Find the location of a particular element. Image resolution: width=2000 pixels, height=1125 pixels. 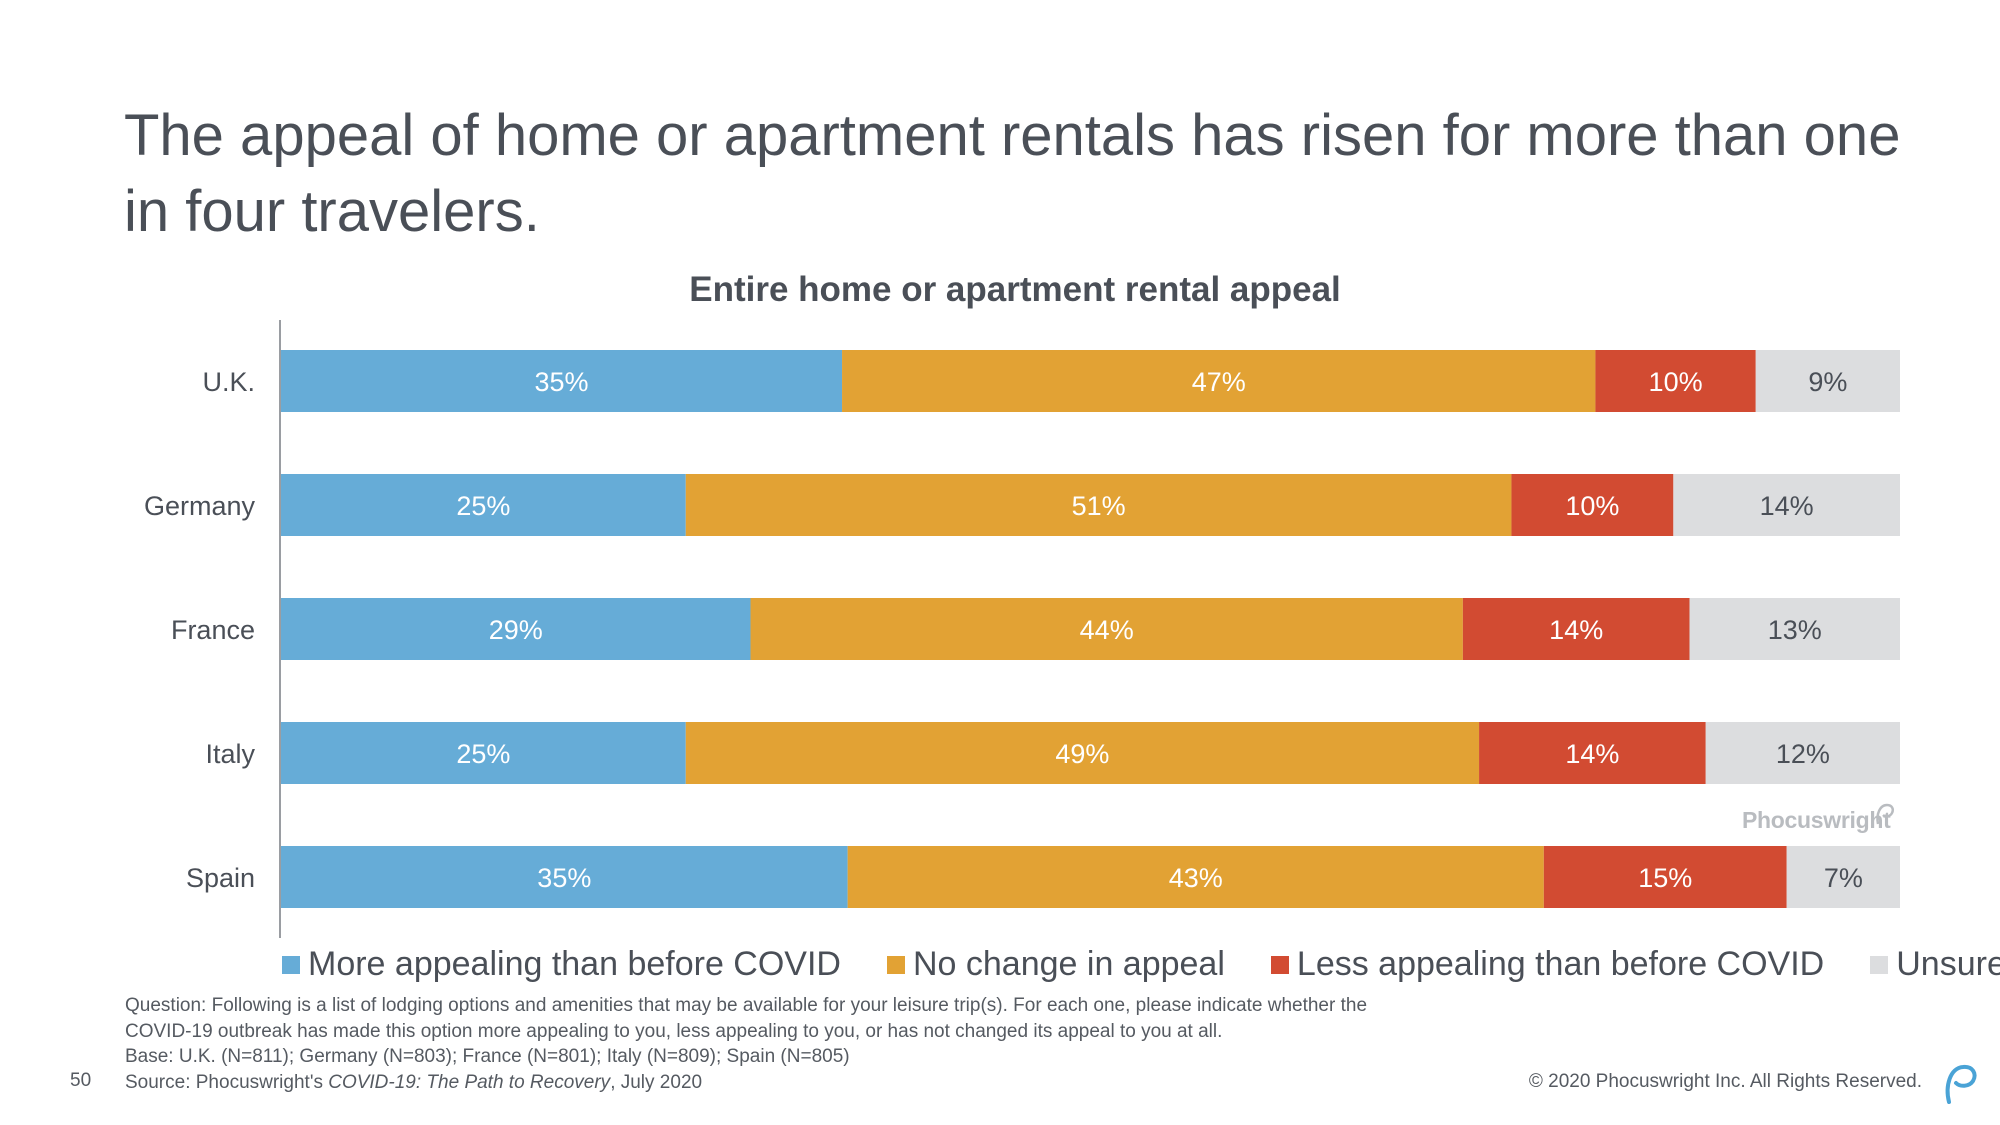

data-label: 44% is located at coordinates (1107, 630).